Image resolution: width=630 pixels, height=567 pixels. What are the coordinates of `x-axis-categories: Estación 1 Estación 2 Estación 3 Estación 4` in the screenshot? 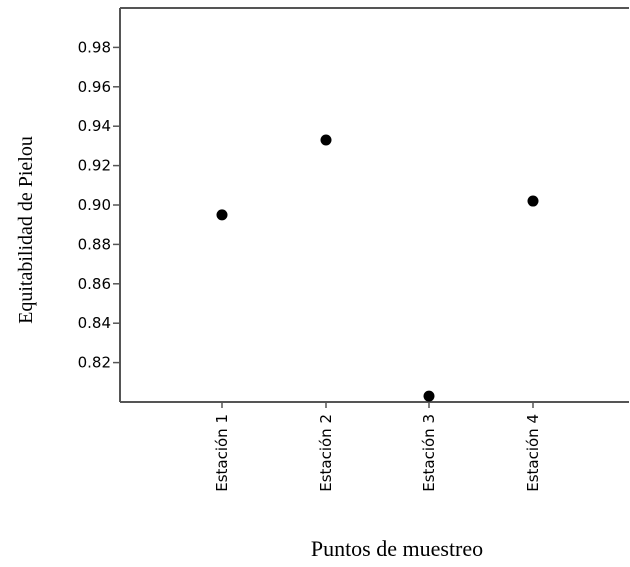 It's located at (377, 447).